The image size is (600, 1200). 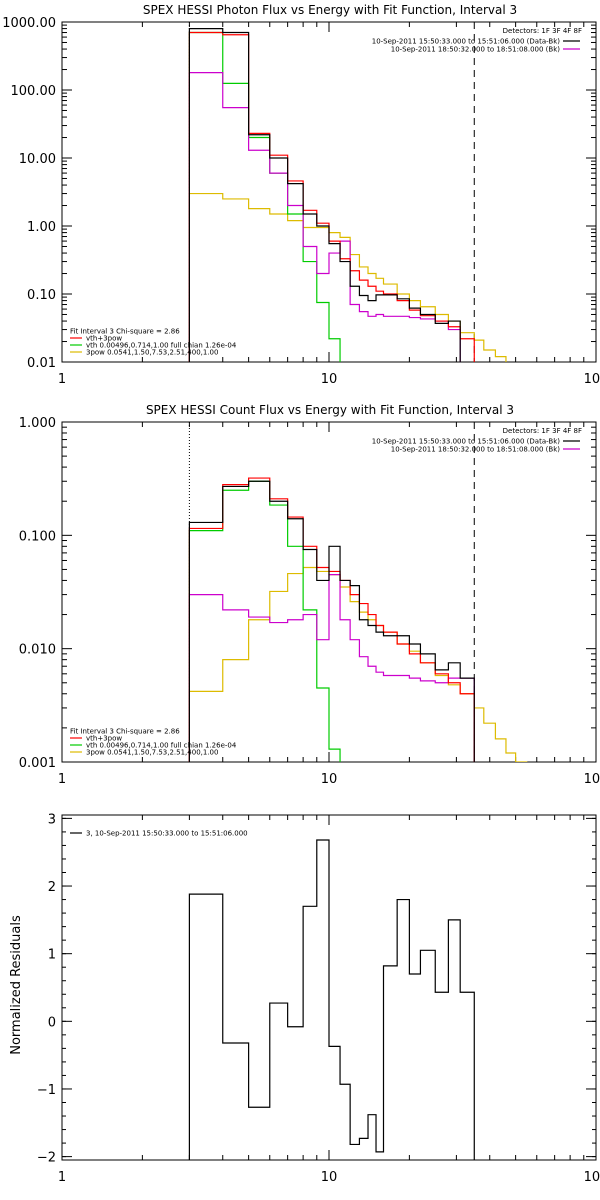 I want to click on y-tick-label: −2, so click(x=46, y=1158).